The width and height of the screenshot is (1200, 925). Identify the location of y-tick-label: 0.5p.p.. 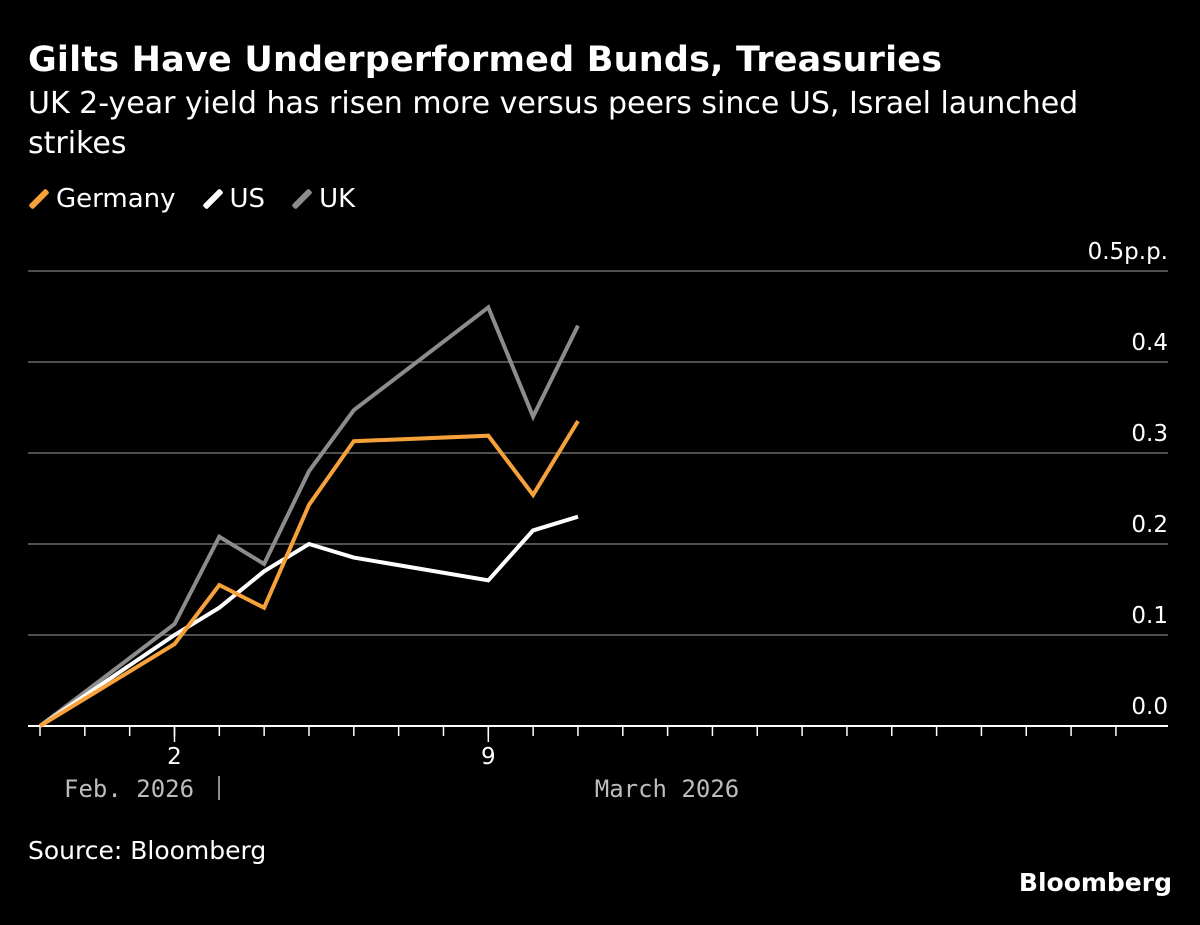
(1128, 252).